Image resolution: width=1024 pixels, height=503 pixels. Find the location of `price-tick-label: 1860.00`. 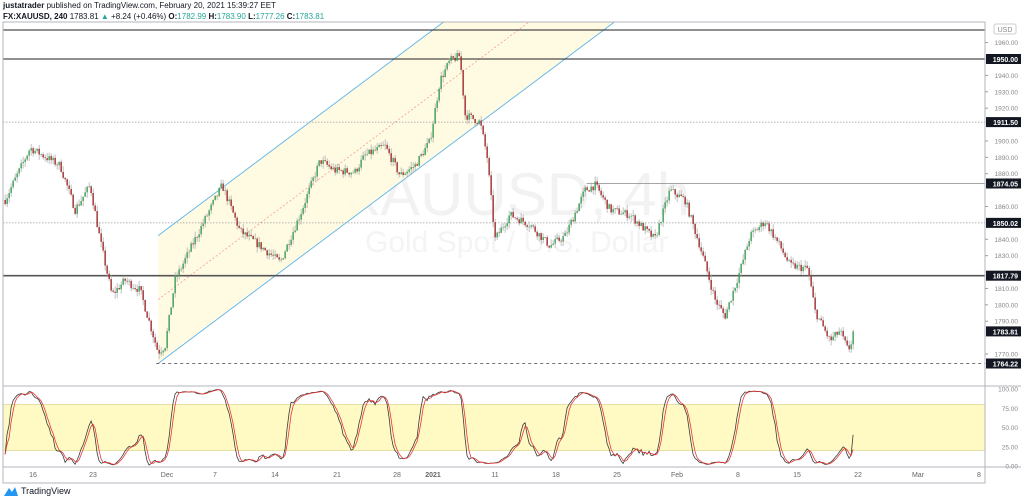

price-tick-label: 1860.00 is located at coordinates (1007, 207).